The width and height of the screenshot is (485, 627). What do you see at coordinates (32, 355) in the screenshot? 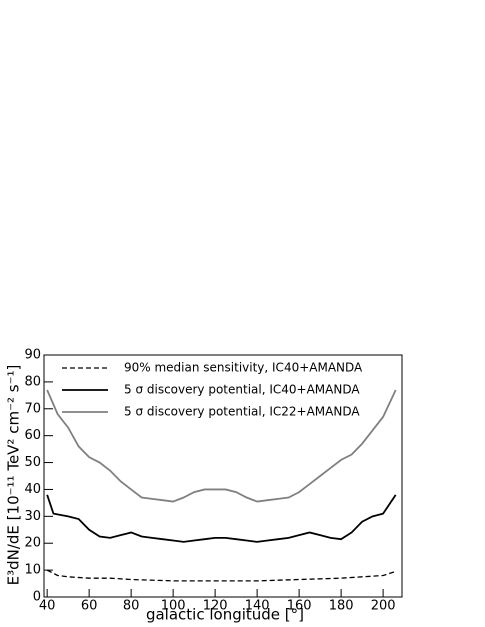
I see `y-tick-label: 90` at bounding box center [32, 355].